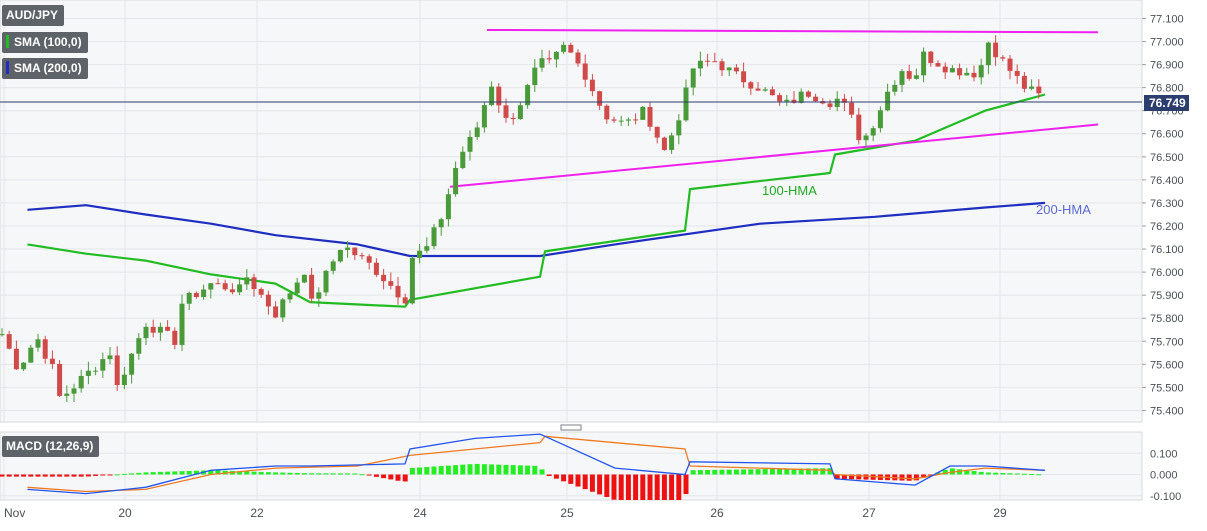  Describe the element at coordinates (571, 427) in the screenshot. I see `pane-resize-handle` at that location.